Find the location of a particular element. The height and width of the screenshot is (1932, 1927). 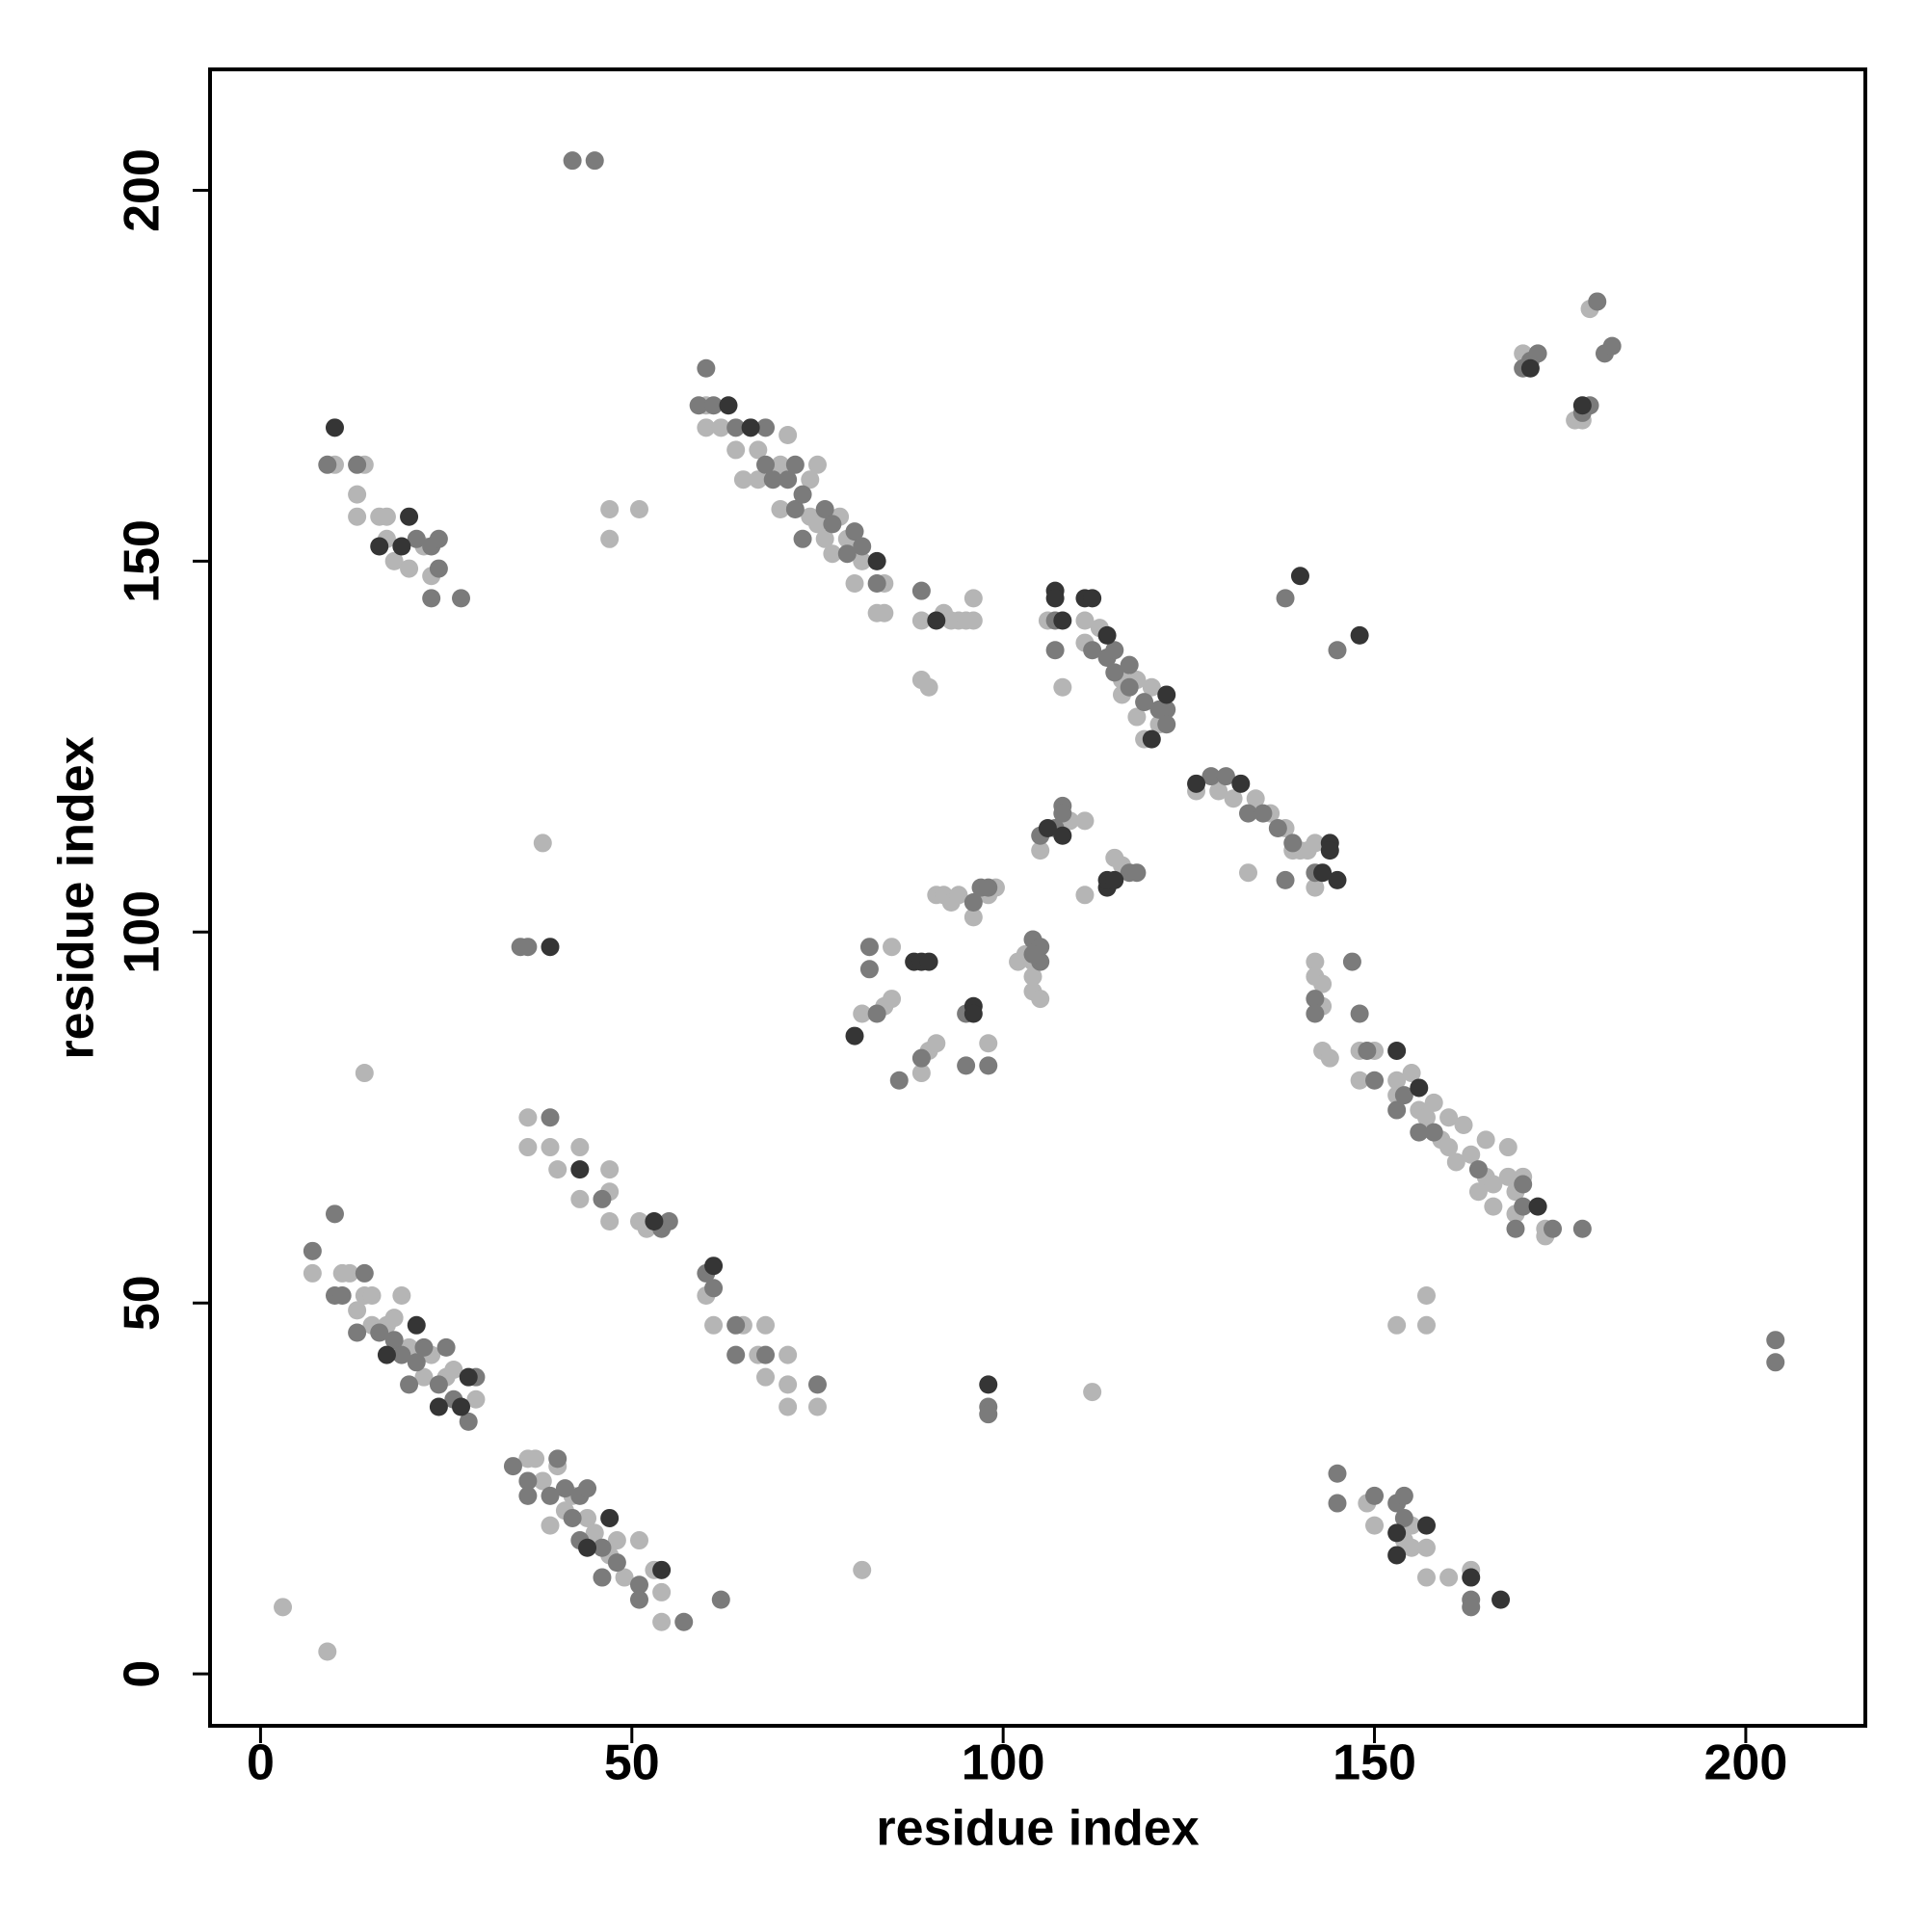

x-tick-label: 200 is located at coordinates (1746, 1763).